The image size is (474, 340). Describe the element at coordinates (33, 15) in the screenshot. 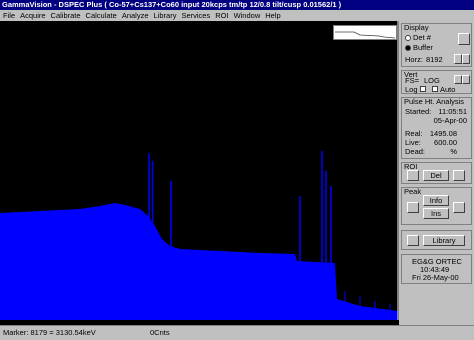

I see `menu-item: Acquire` at that location.